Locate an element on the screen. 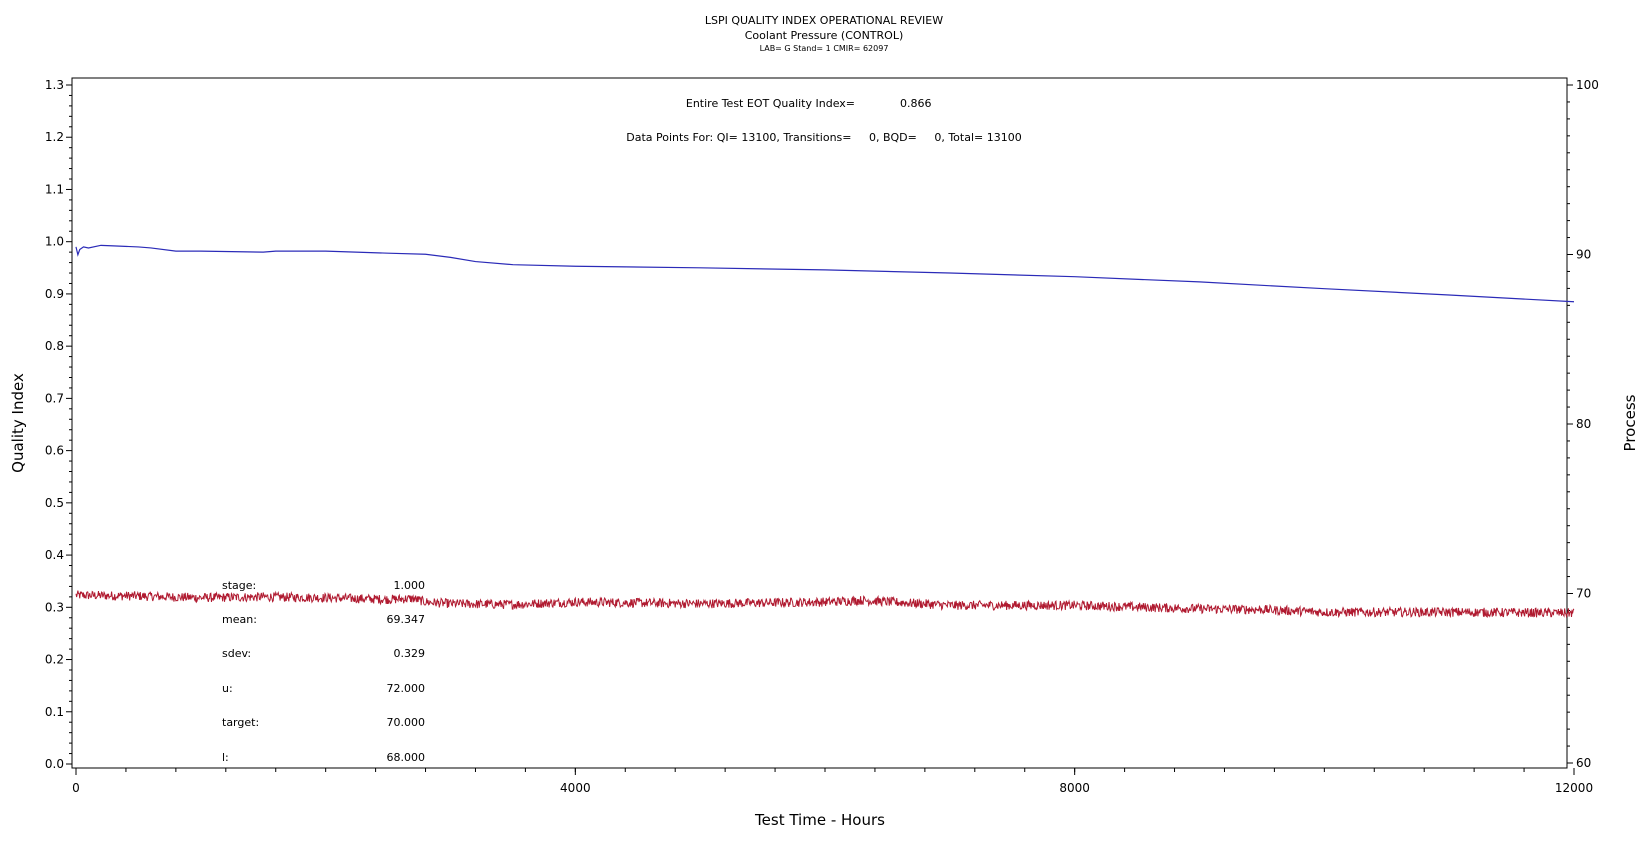 Image resolution: width=1648 pixels, height=845 pixels. stat-value: 70.000 is located at coordinates (406, 722).